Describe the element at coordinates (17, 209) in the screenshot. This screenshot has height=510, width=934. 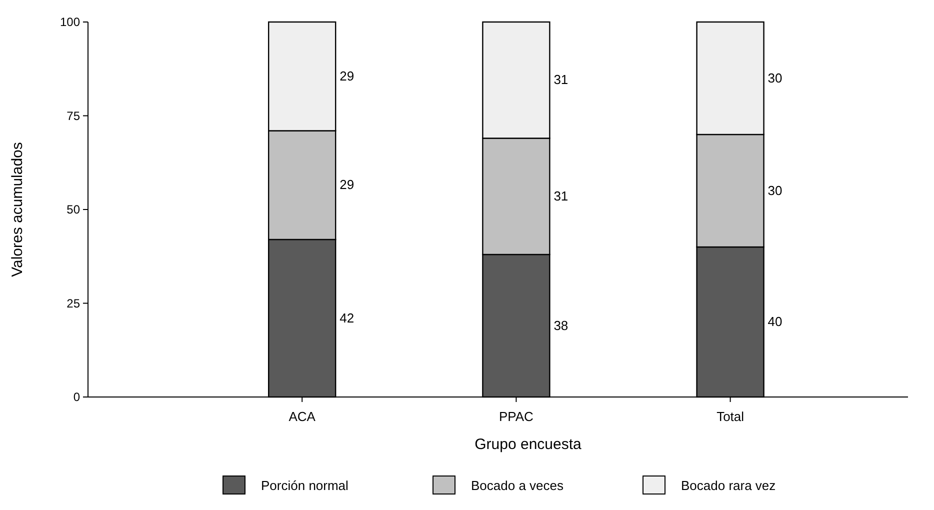
I see `y-axis-title: Valores acumulados` at that location.